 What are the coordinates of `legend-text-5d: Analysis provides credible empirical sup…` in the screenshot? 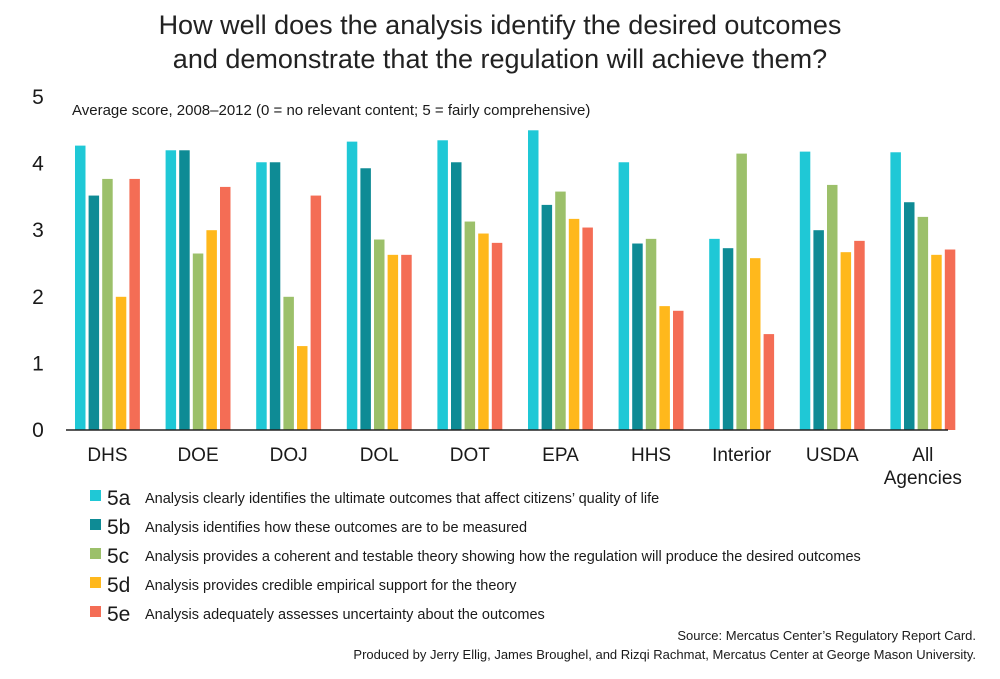 It's located at (331, 585).